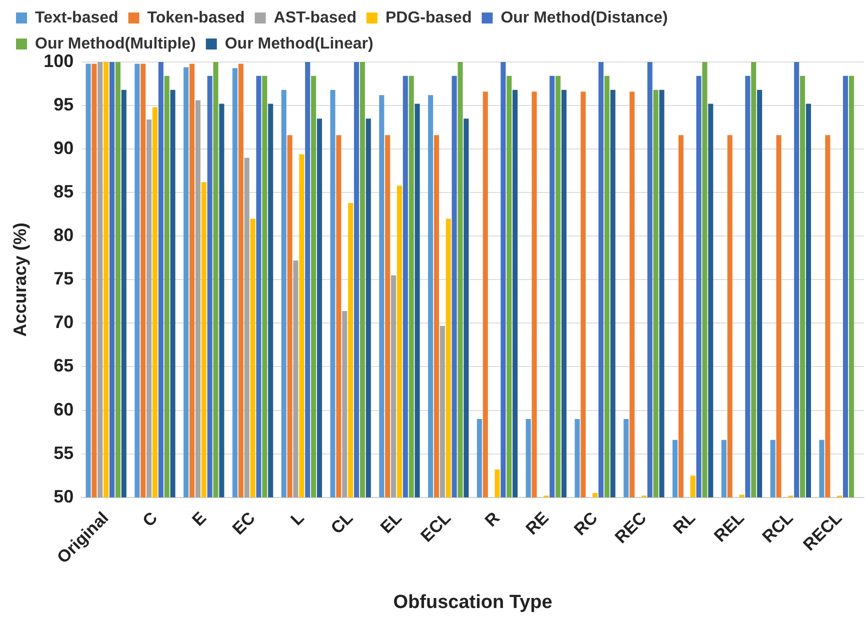  I want to click on x-tick-label: R, so click(492, 519).